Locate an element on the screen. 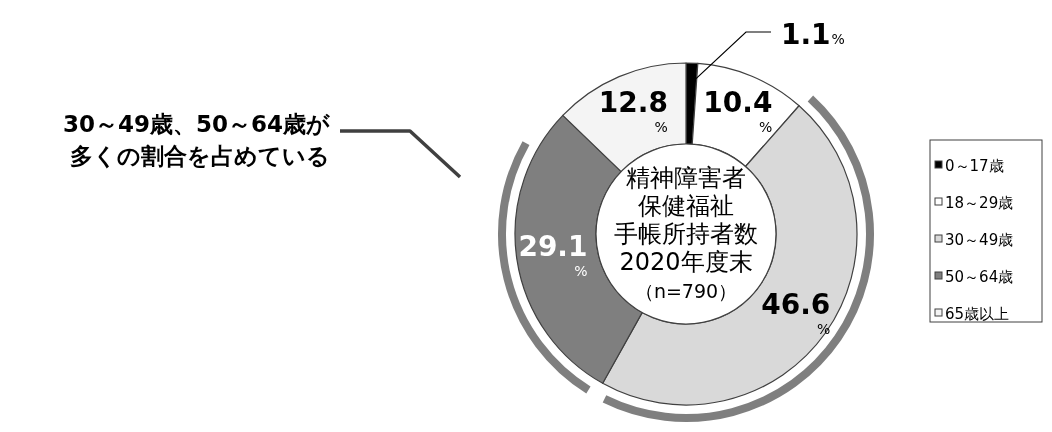  text: 手帳所持者数 is located at coordinates (686, 234).